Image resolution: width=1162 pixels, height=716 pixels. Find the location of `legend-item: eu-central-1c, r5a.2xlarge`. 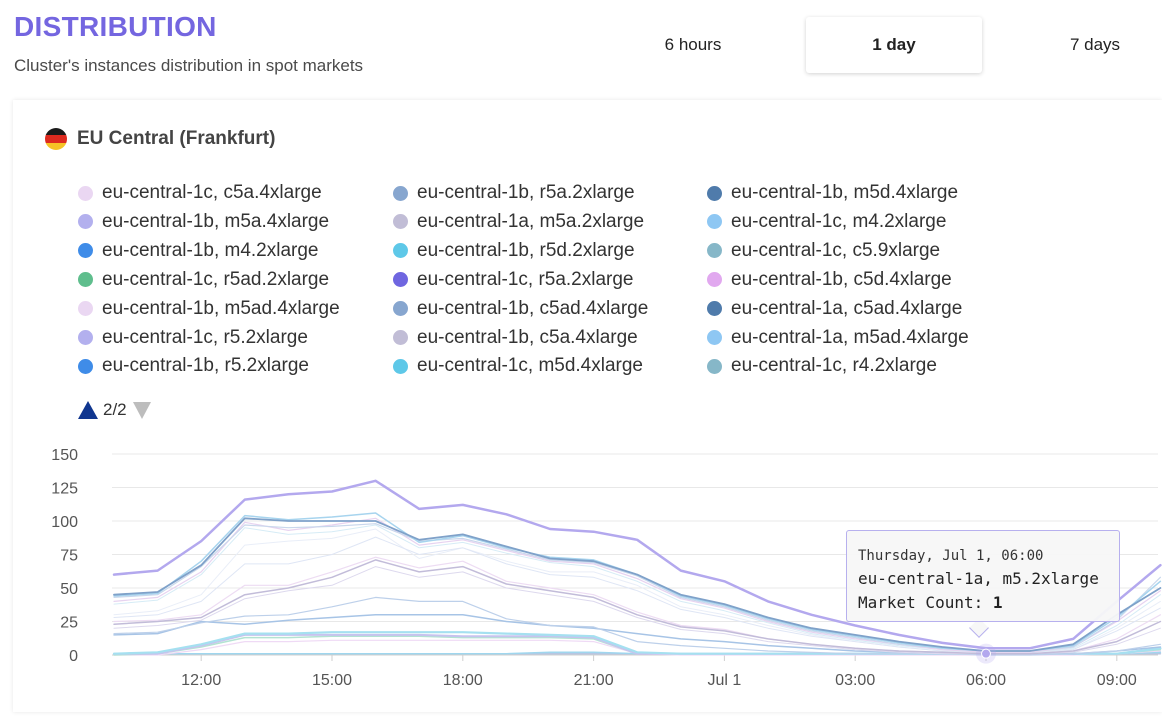

legend-item: eu-central-1c, r5a.2xlarge is located at coordinates (513, 280).